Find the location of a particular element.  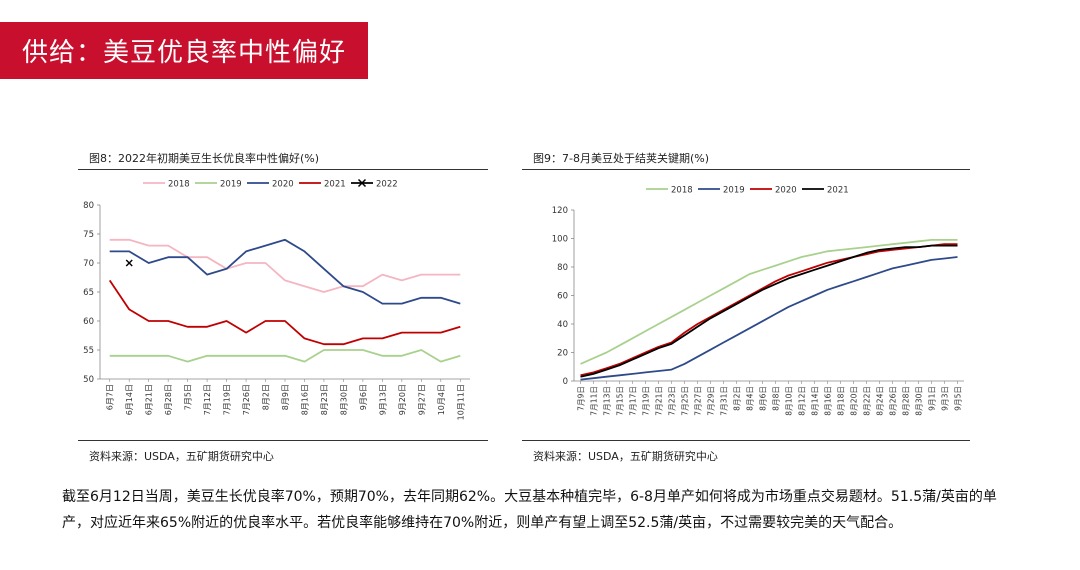

chart-divider-left is located at coordinates (283, 169).